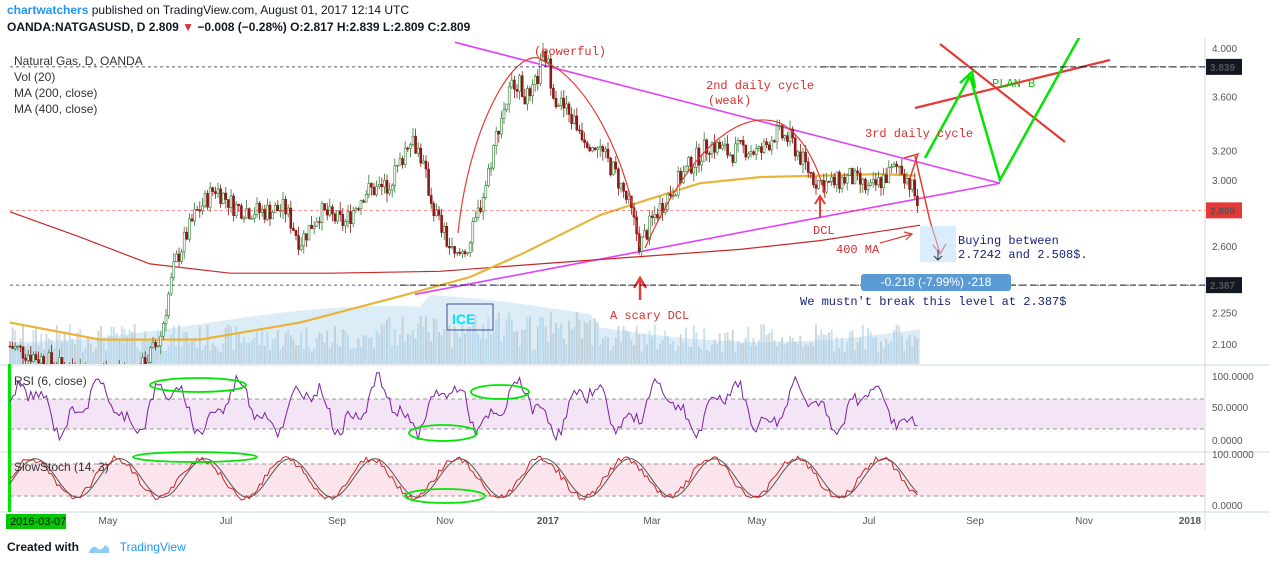 This screenshot has height=566, width=1270. I want to click on time-tick-label: Jul, so click(226, 521).